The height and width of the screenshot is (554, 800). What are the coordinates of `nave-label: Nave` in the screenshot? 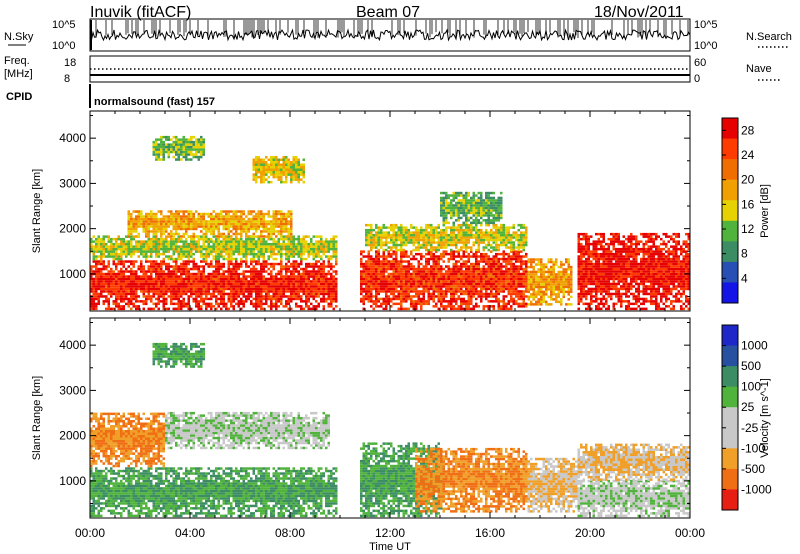 It's located at (759, 69).